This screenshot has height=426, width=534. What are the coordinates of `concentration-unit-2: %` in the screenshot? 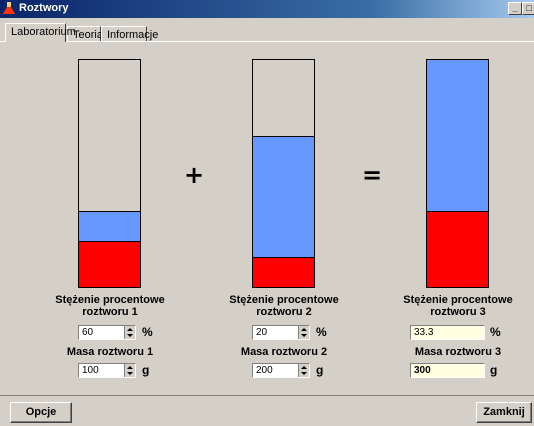 It's located at (321, 332).